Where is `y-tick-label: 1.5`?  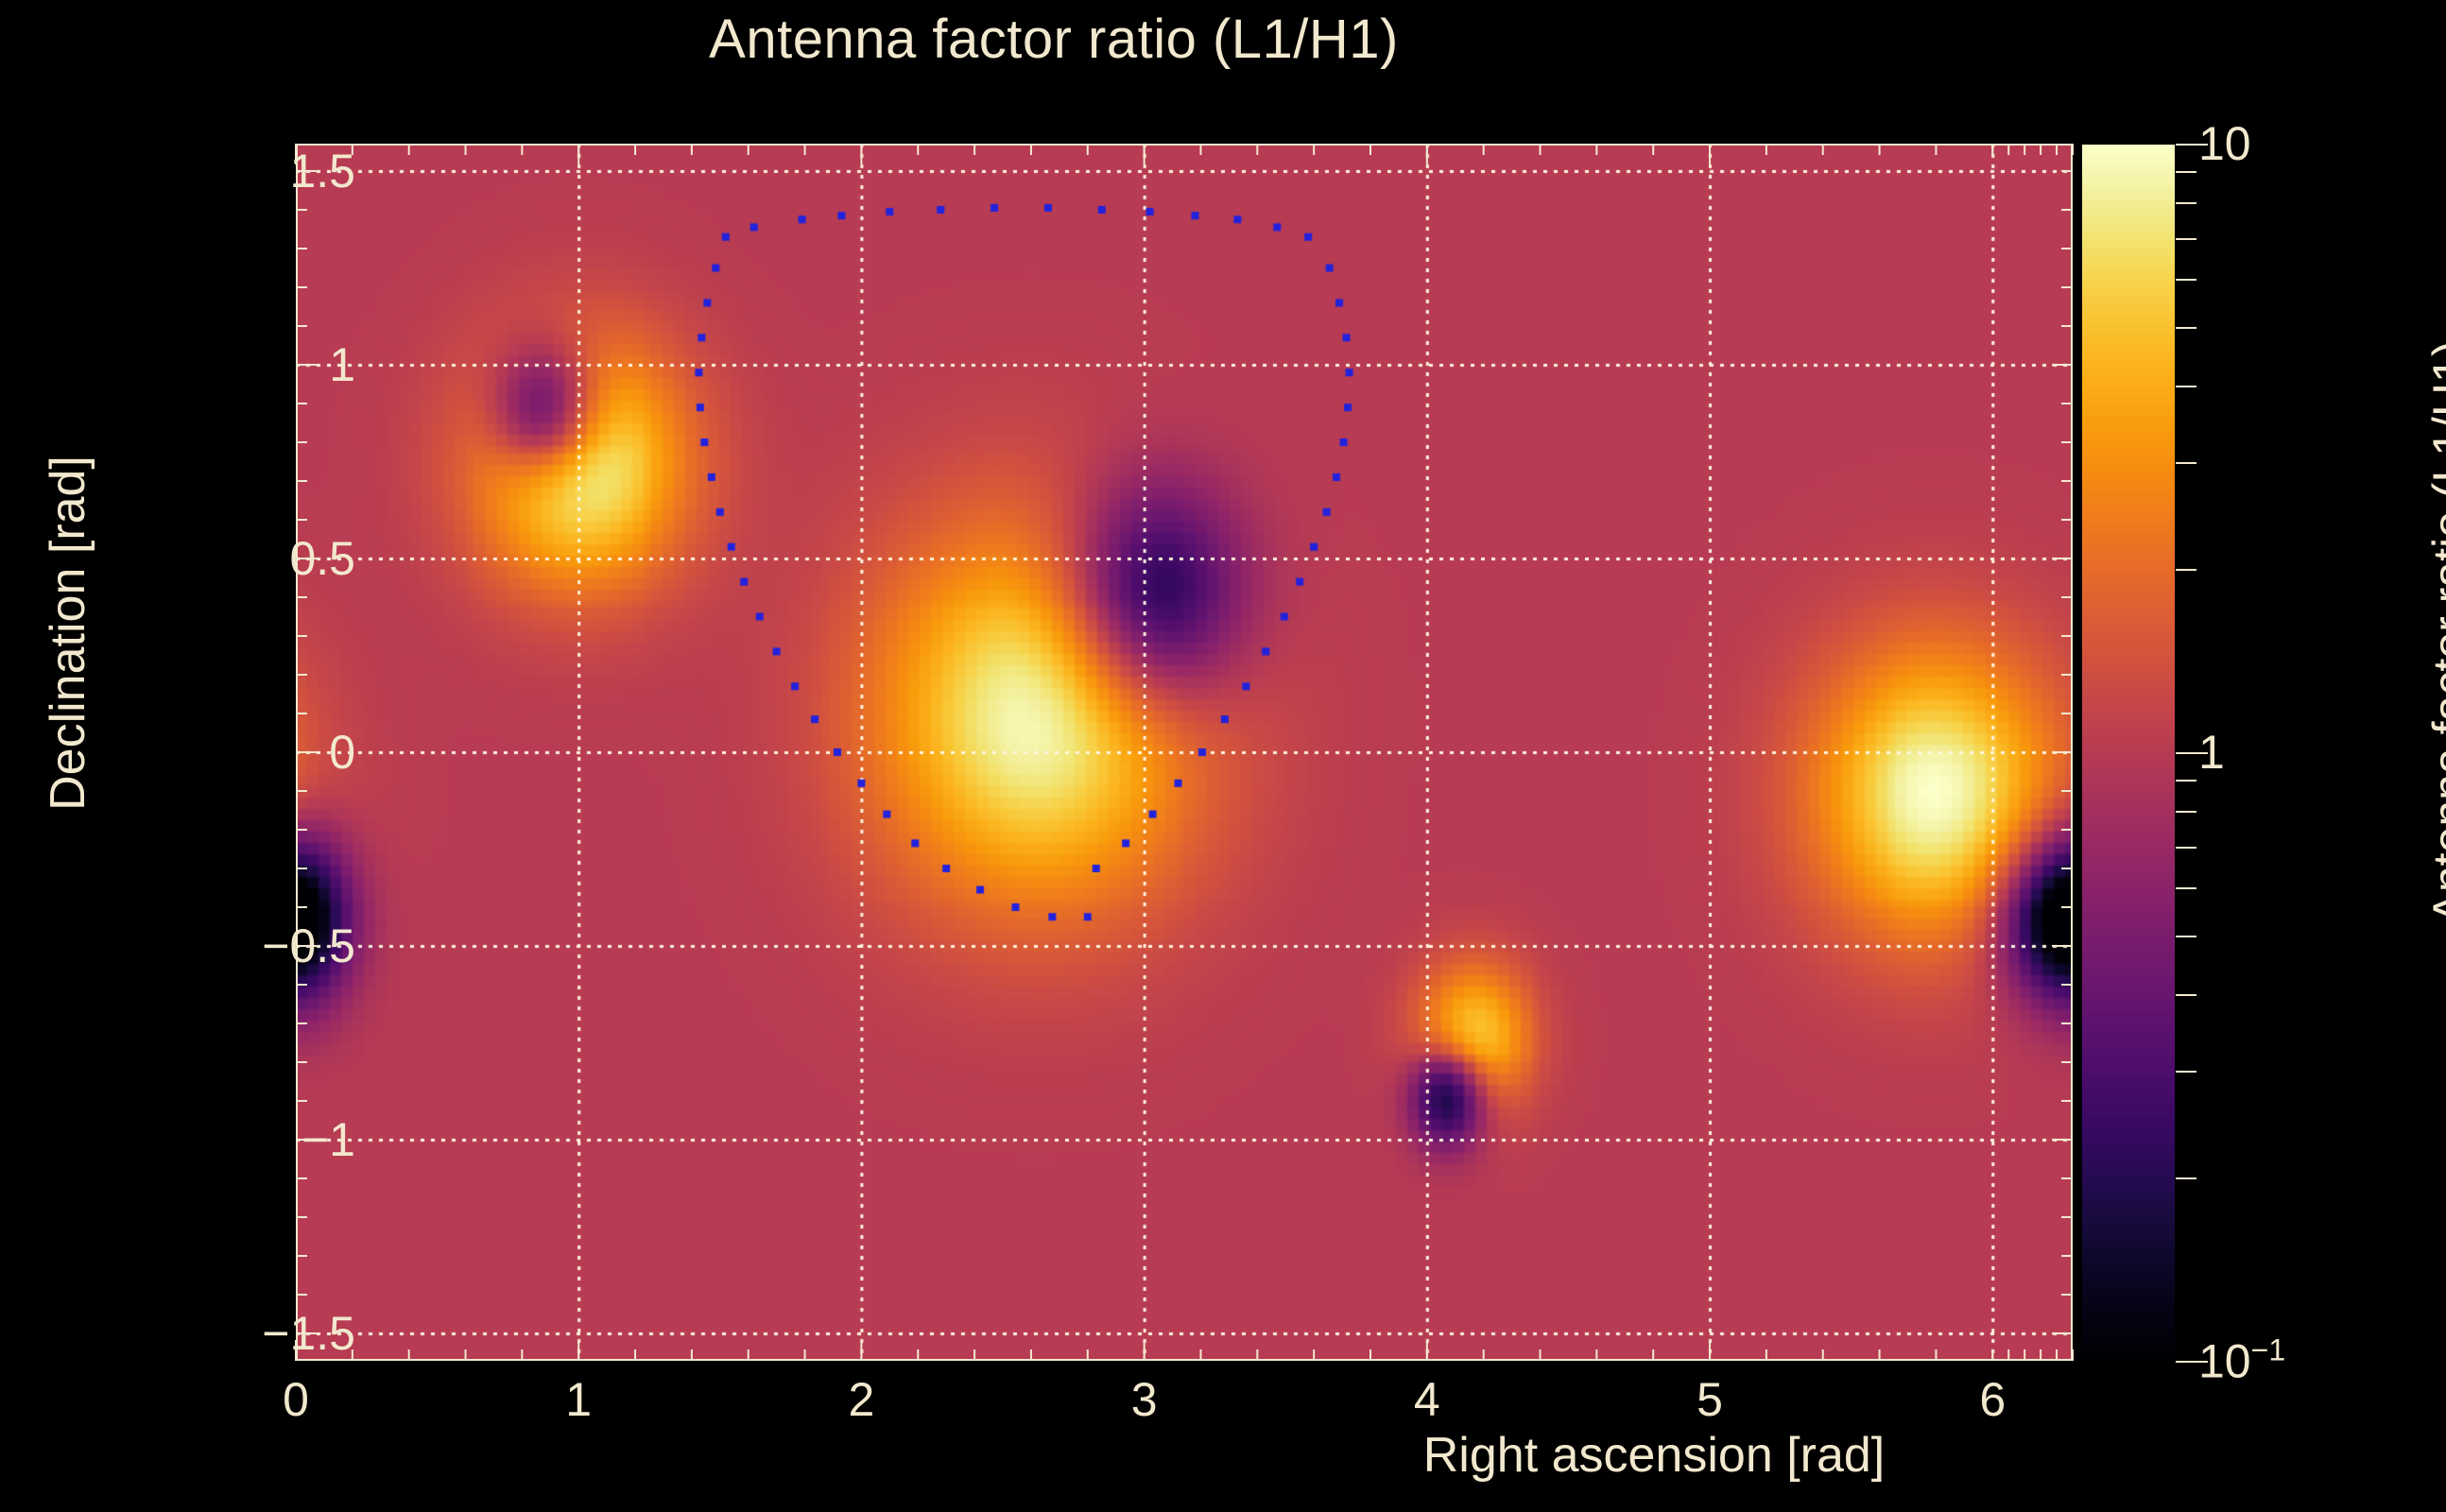 y-tick-label: 1.5 is located at coordinates (322, 171).